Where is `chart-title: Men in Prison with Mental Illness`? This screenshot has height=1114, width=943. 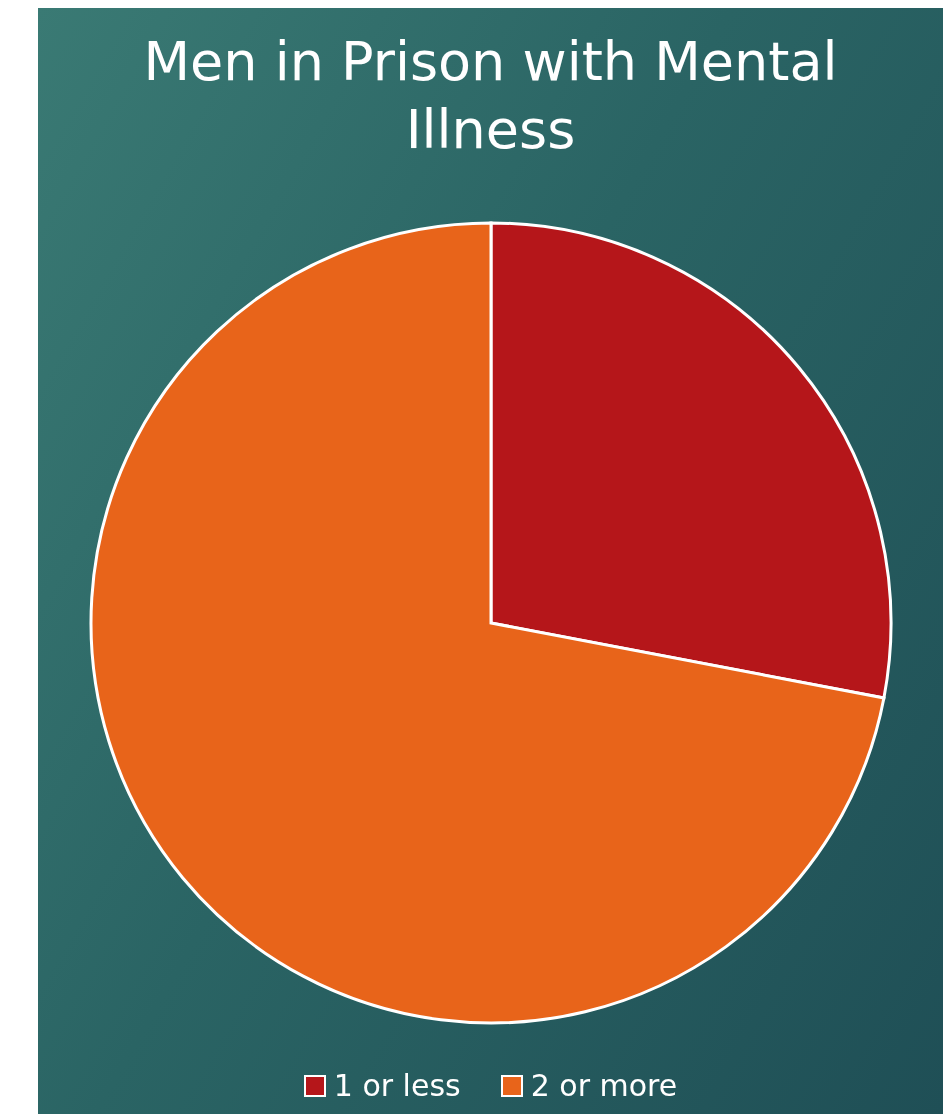 chart-title: Men in Prison with Mental Illness is located at coordinates (490, 96).